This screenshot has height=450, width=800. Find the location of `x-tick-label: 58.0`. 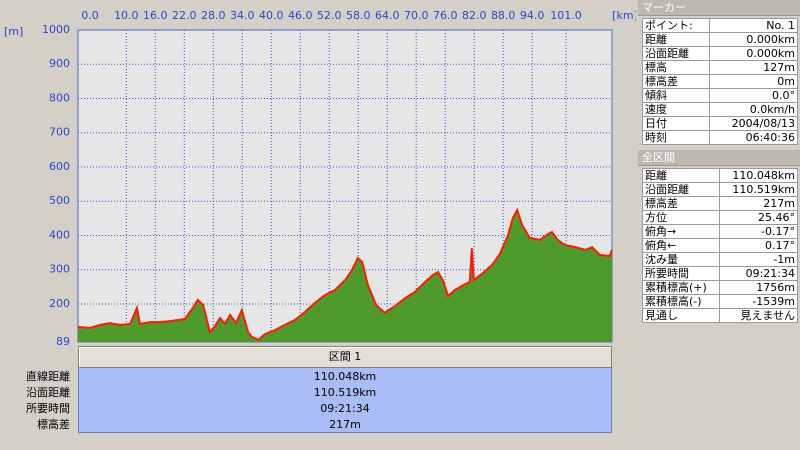

x-tick-label: 58.0 is located at coordinates (358, 15).